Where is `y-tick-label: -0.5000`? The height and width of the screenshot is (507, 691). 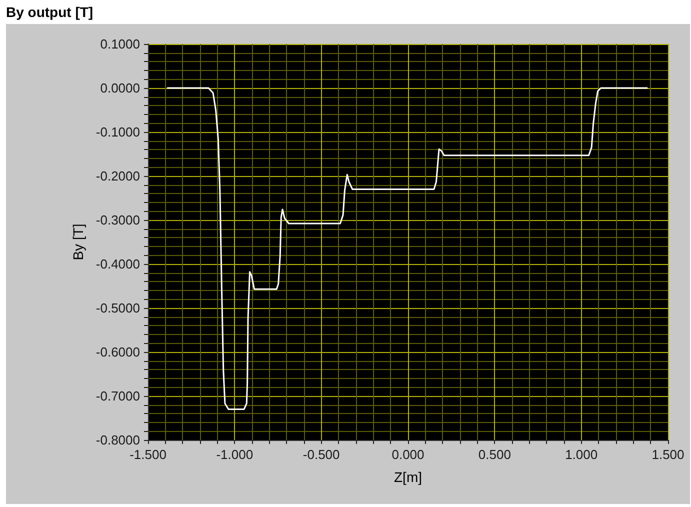 y-tick-label: -0.5000 is located at coordinates (118, 308).